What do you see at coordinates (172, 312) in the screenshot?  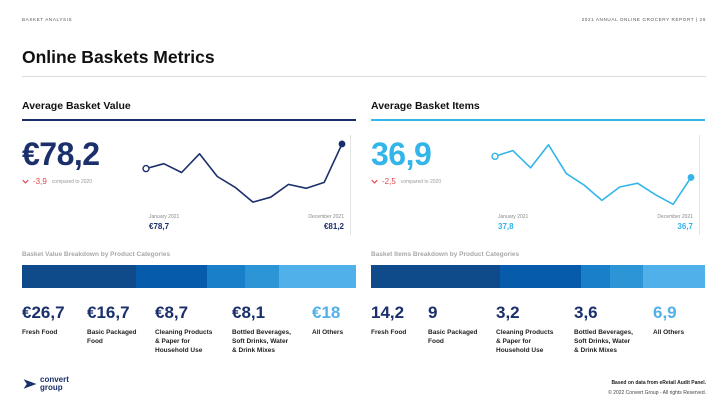 I see `category-value: €8,7` at bounding box center [172, 312].